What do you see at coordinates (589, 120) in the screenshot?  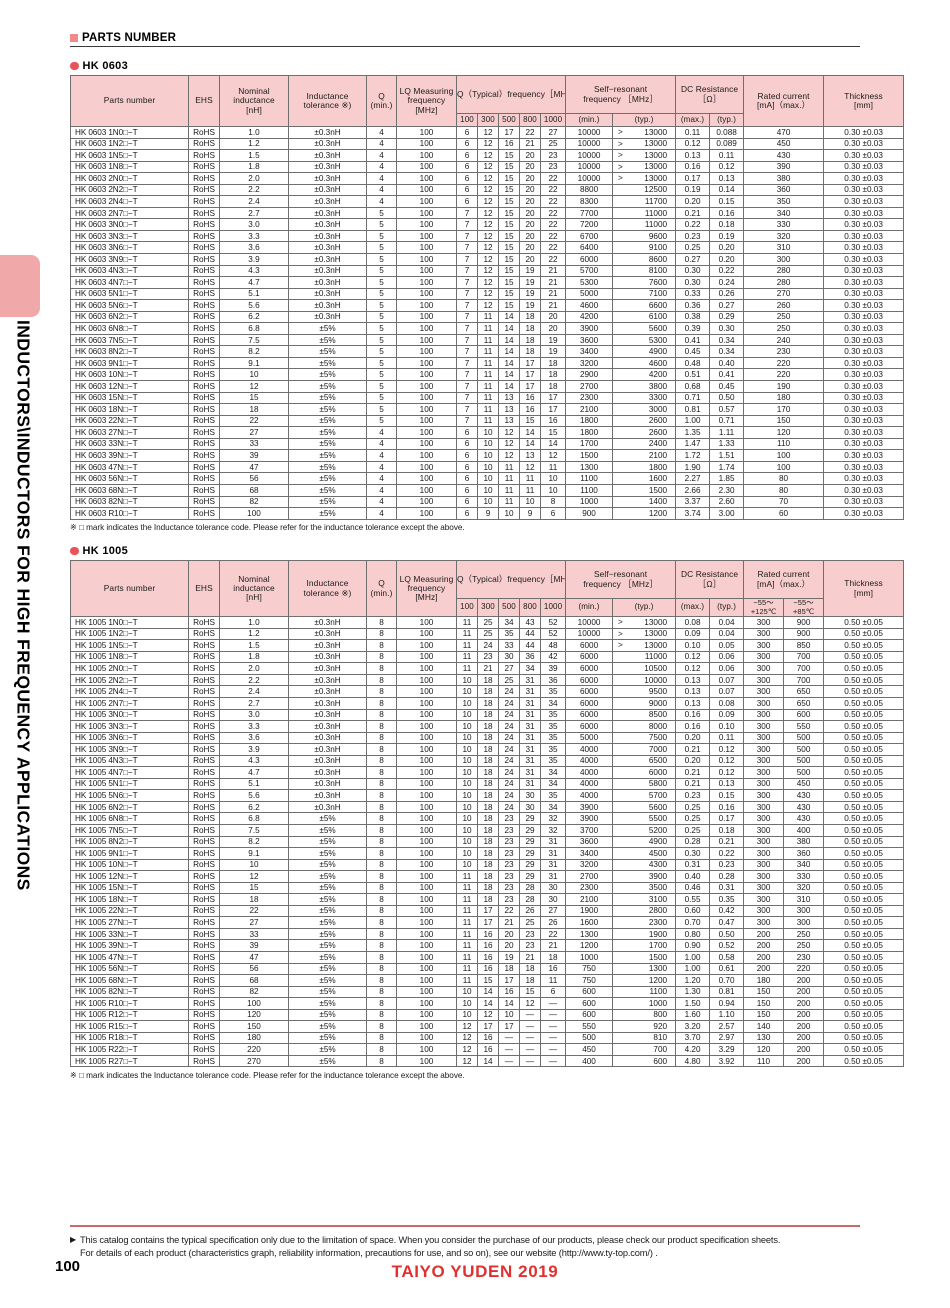 I see `col-srf-min: (min.)` at bounding box center [589, 120].